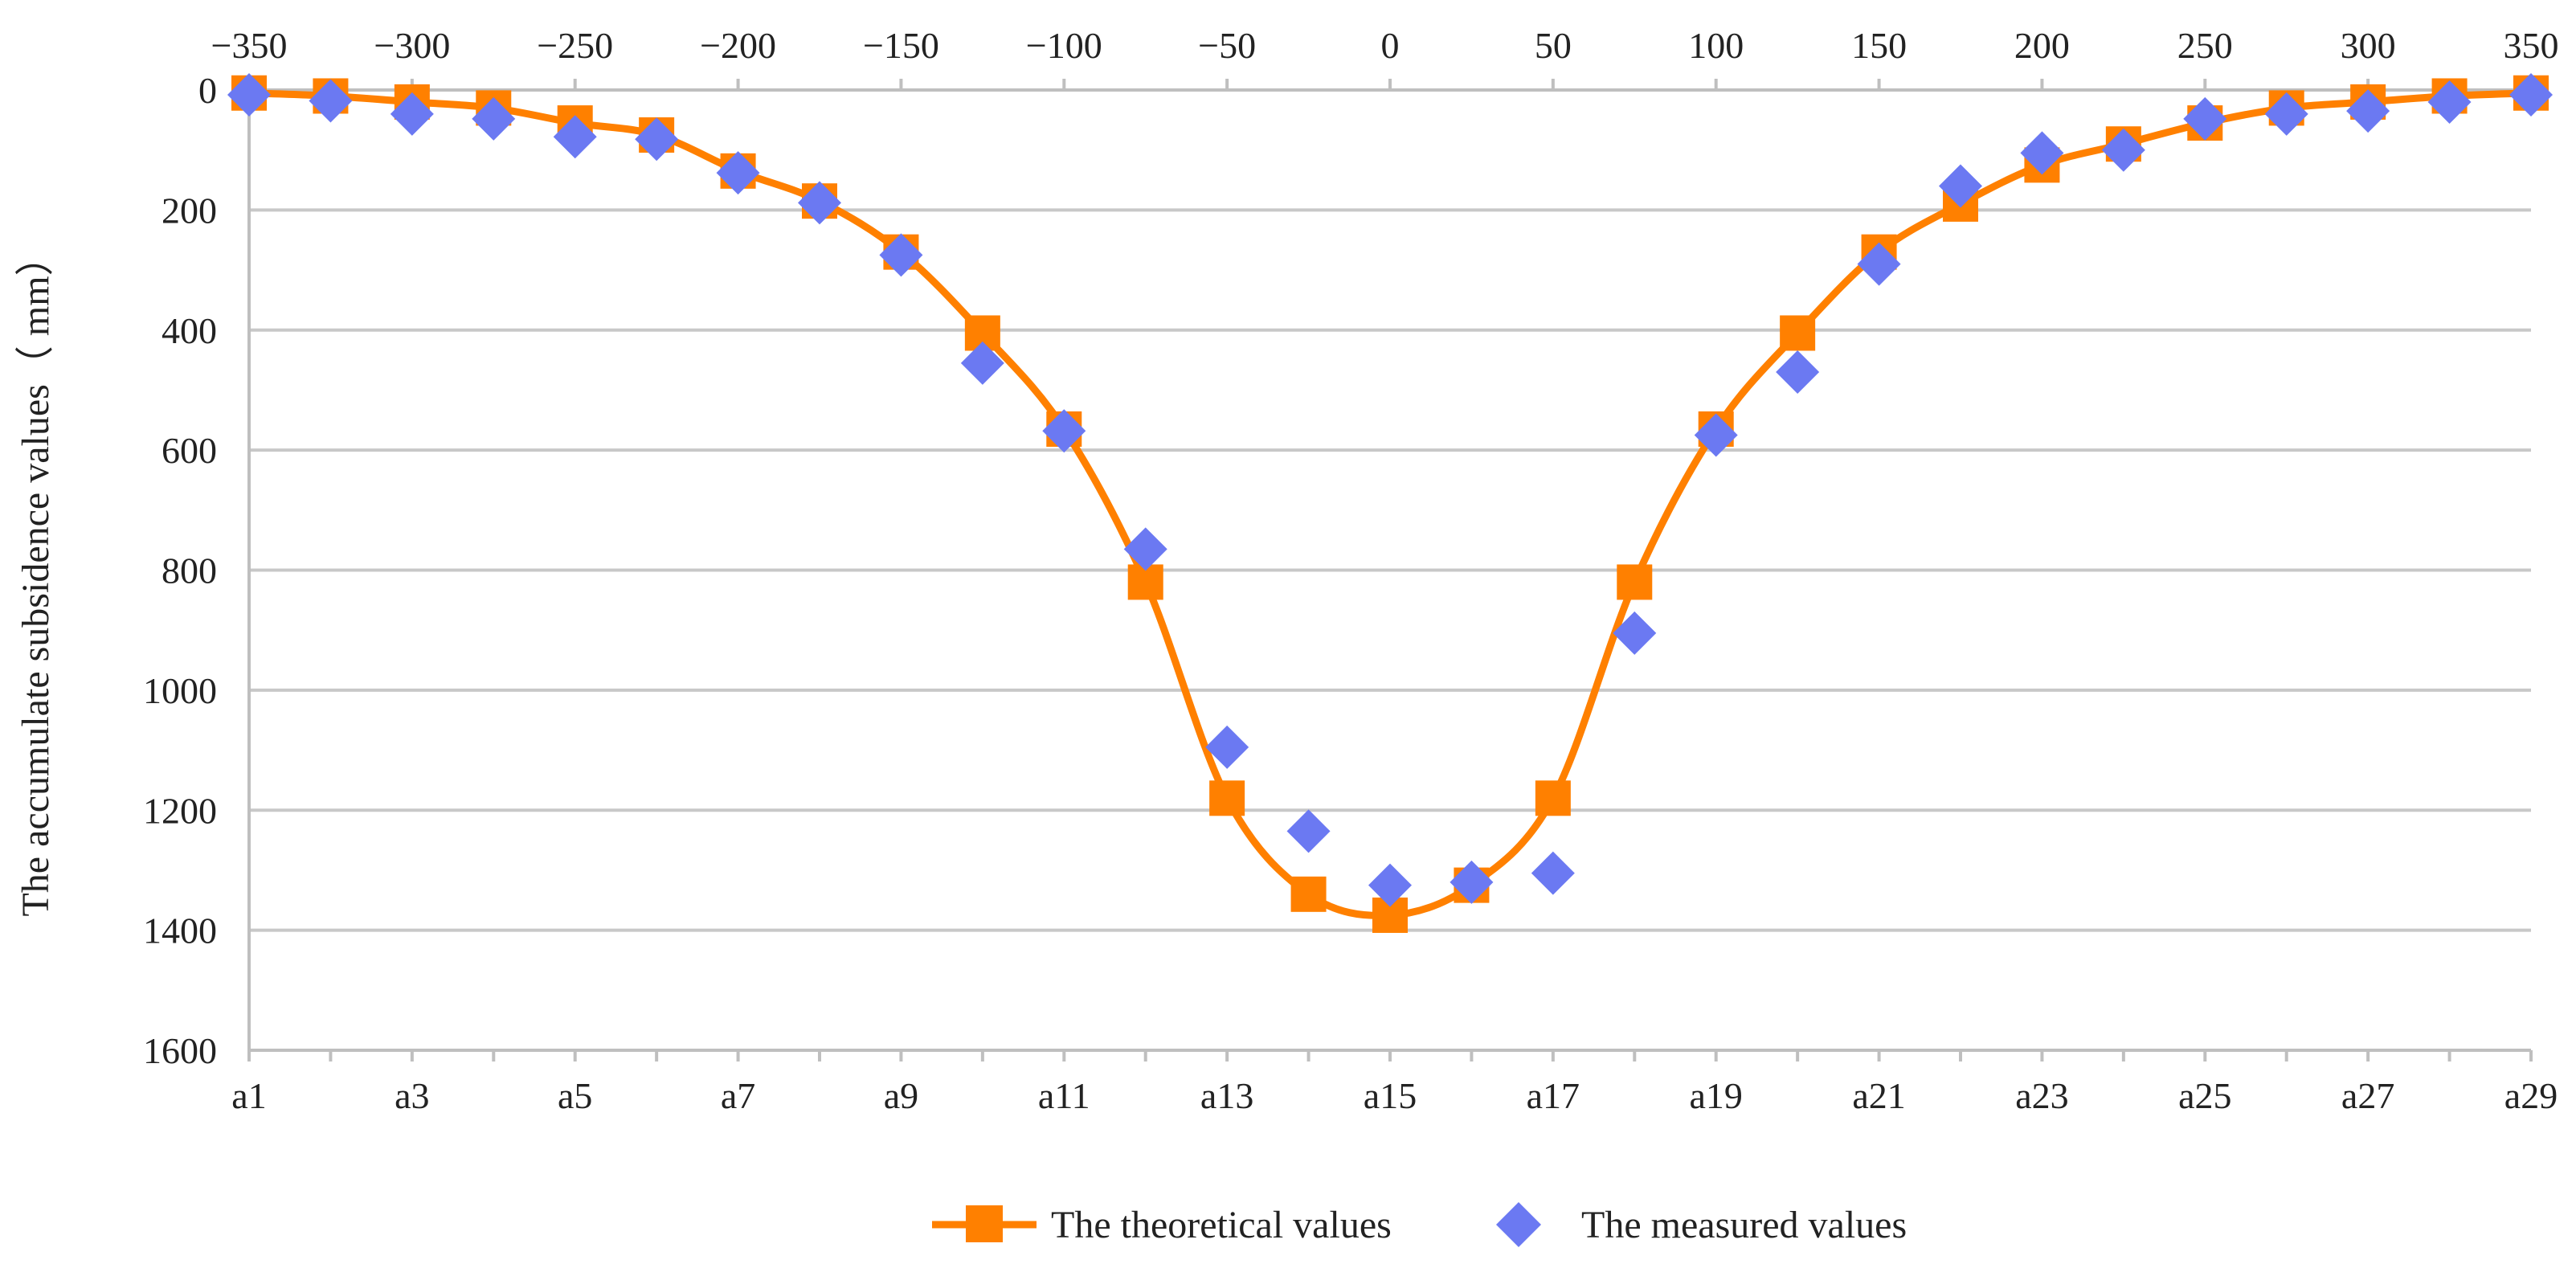  Describe the element at coordinates (1716, 46) in the screenshot. I see `top-tick-label: 100` at that location.